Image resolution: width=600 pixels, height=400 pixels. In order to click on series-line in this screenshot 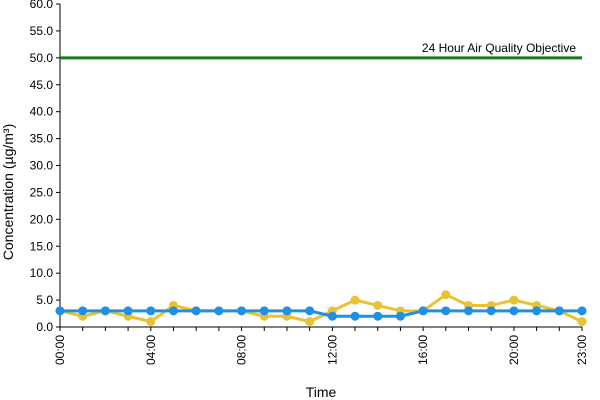, I will do `click(321, 308)`.